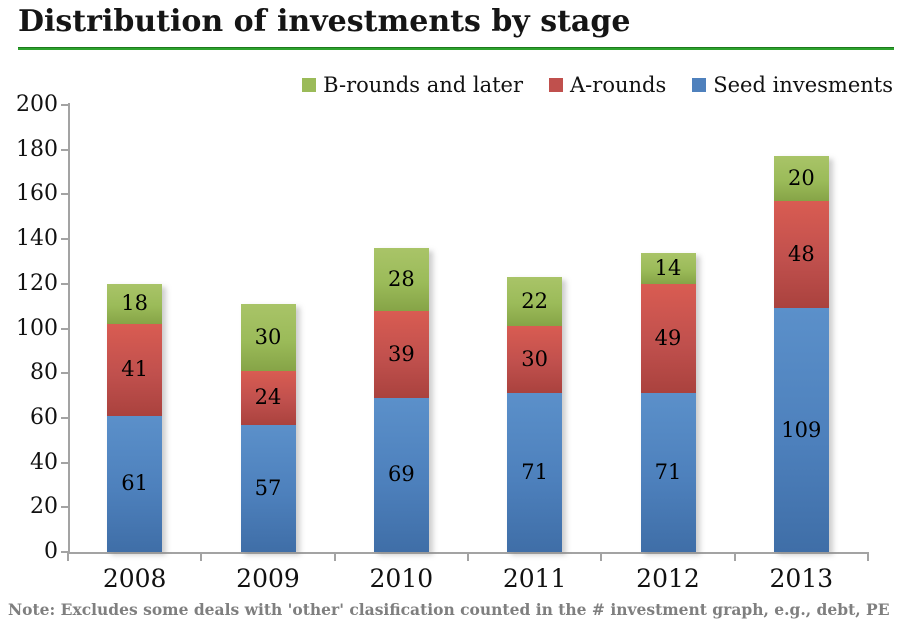 The height and width of the screenshot is (633, 909). What do you see at coordinates (401, 578) in the screenshot?
I see `x-axis-category-label: 2010` at bounding box center [401, 578].